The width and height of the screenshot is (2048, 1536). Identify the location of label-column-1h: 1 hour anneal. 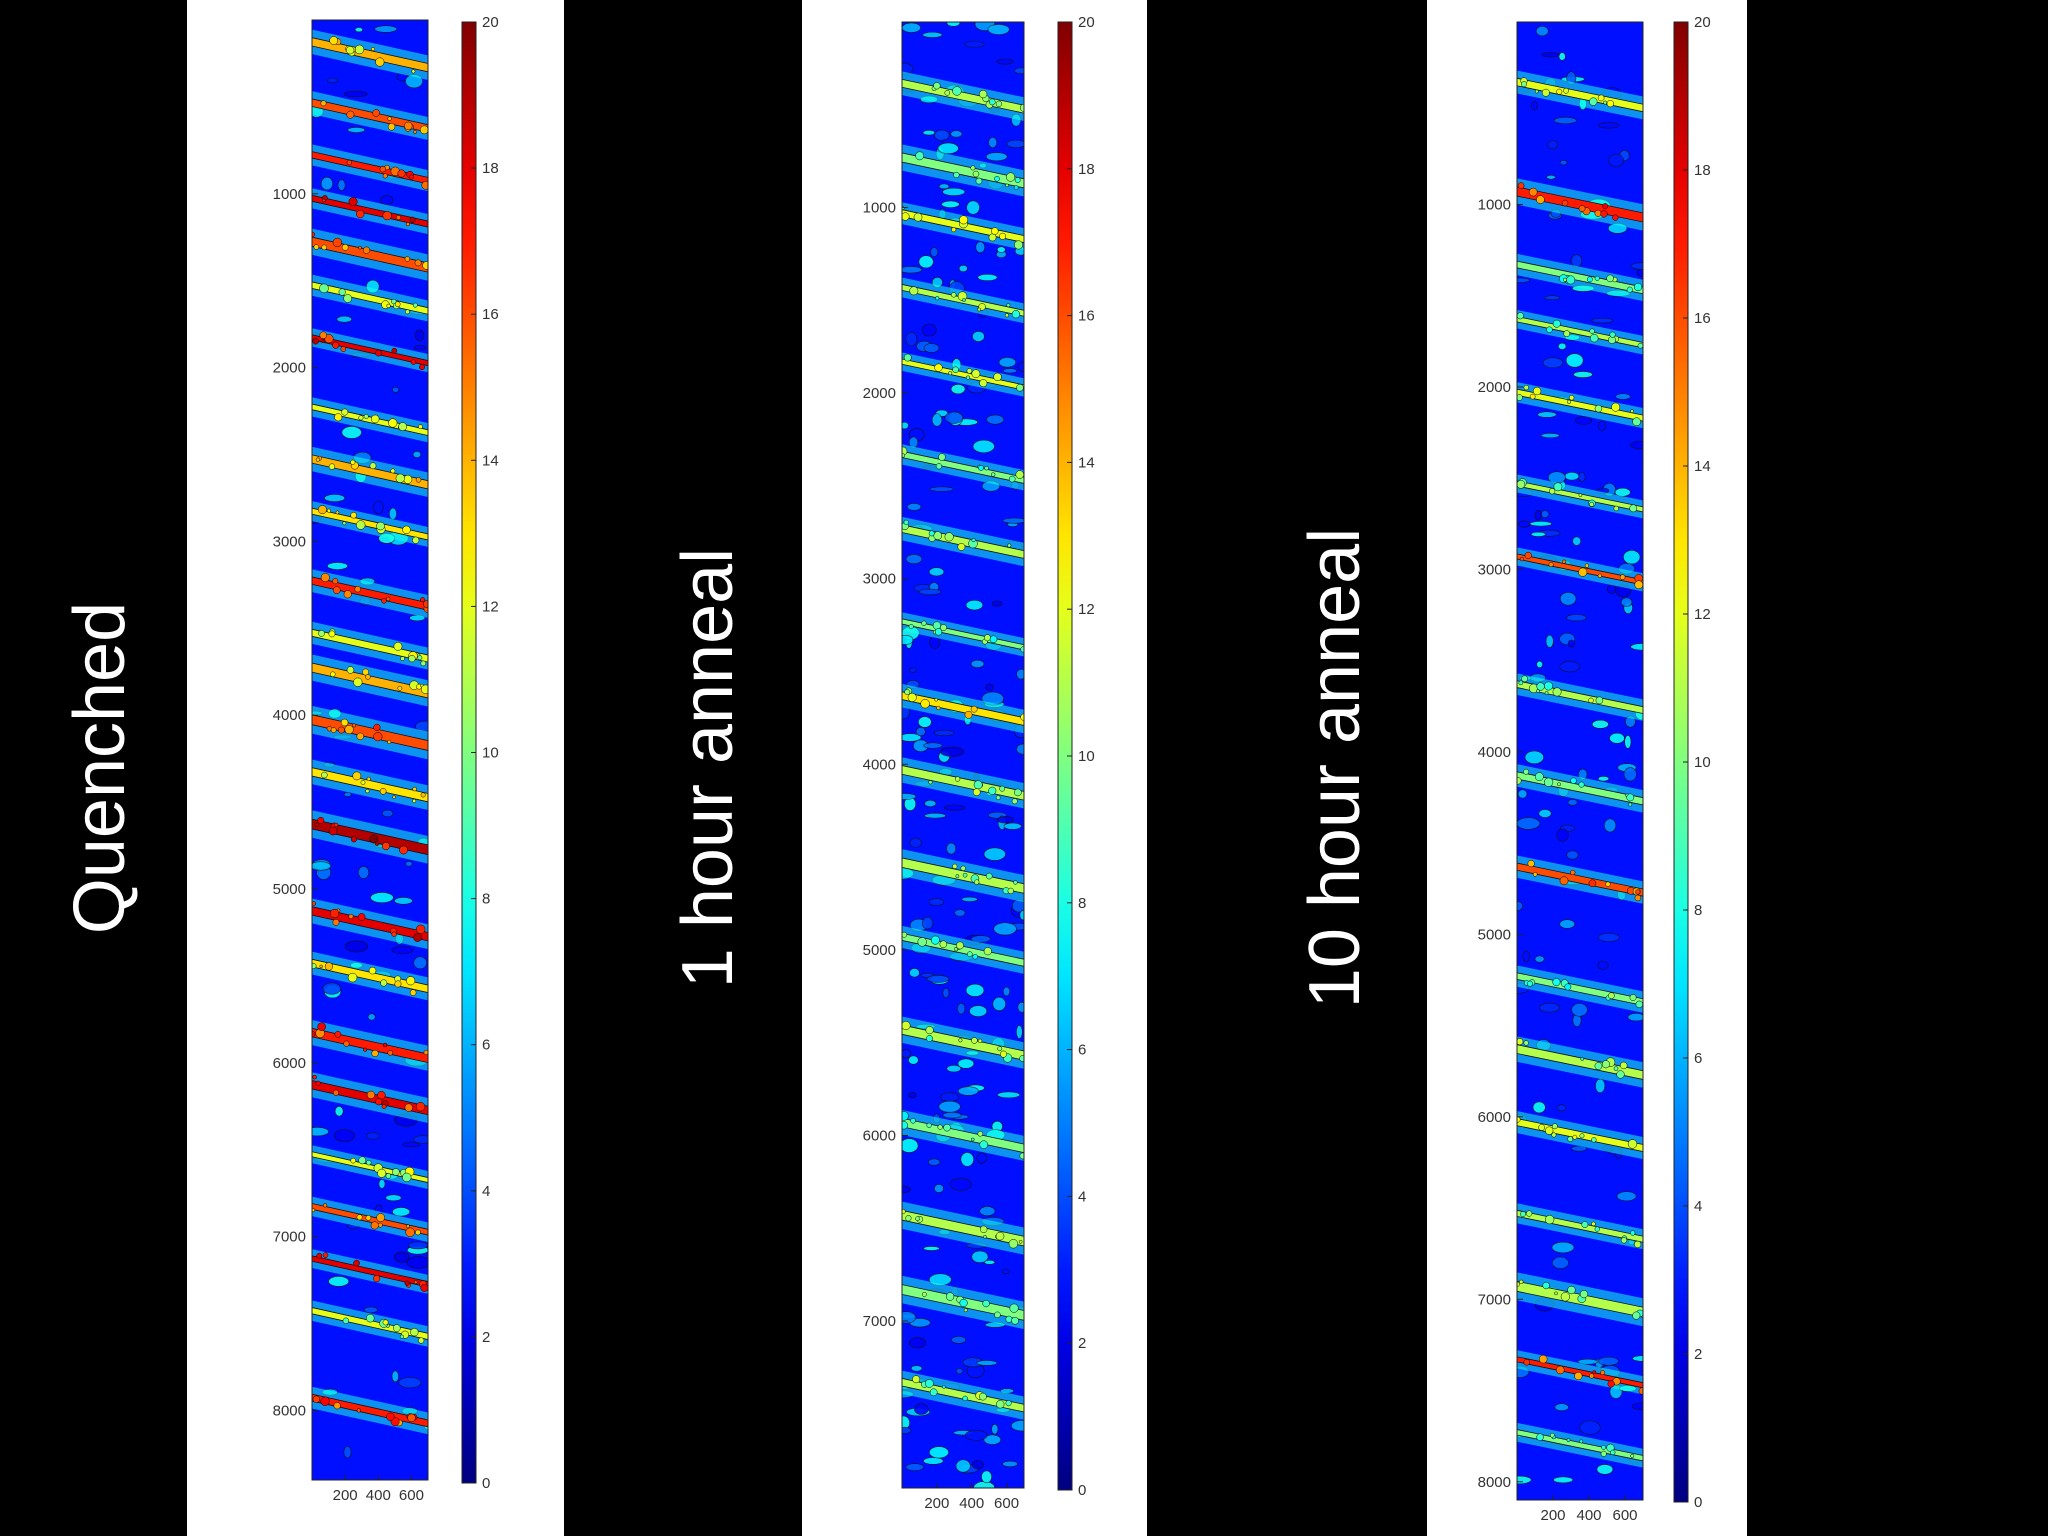
(708, 768).